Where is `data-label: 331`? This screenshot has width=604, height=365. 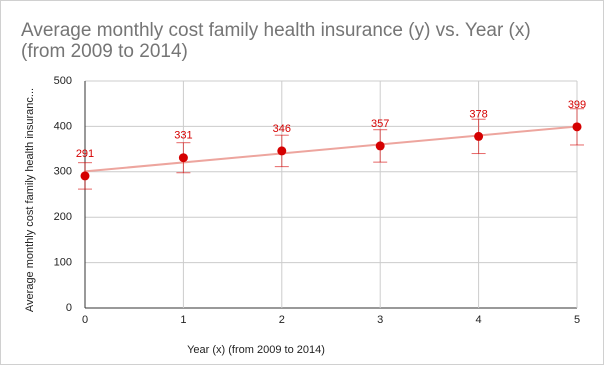
data-label: 331 is located at coordinates (183, 136).